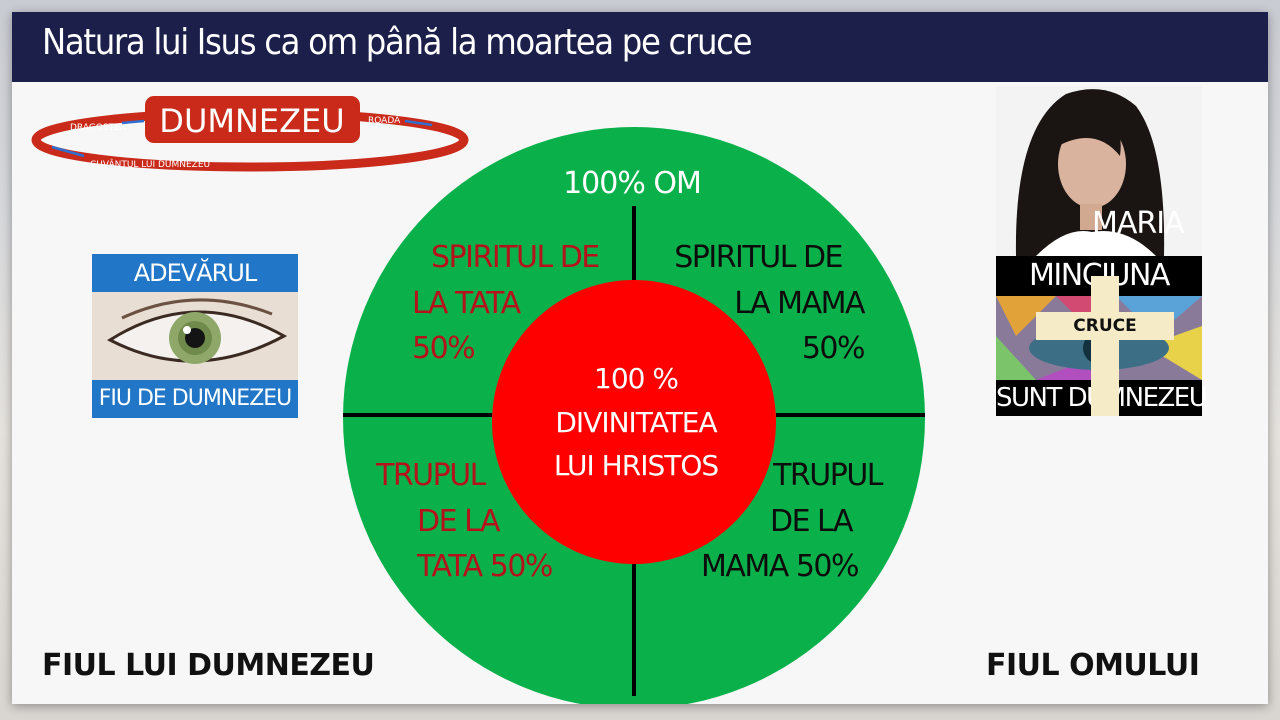  I want to click on core-line-2: DIVINITATEA, so click(636, 422).